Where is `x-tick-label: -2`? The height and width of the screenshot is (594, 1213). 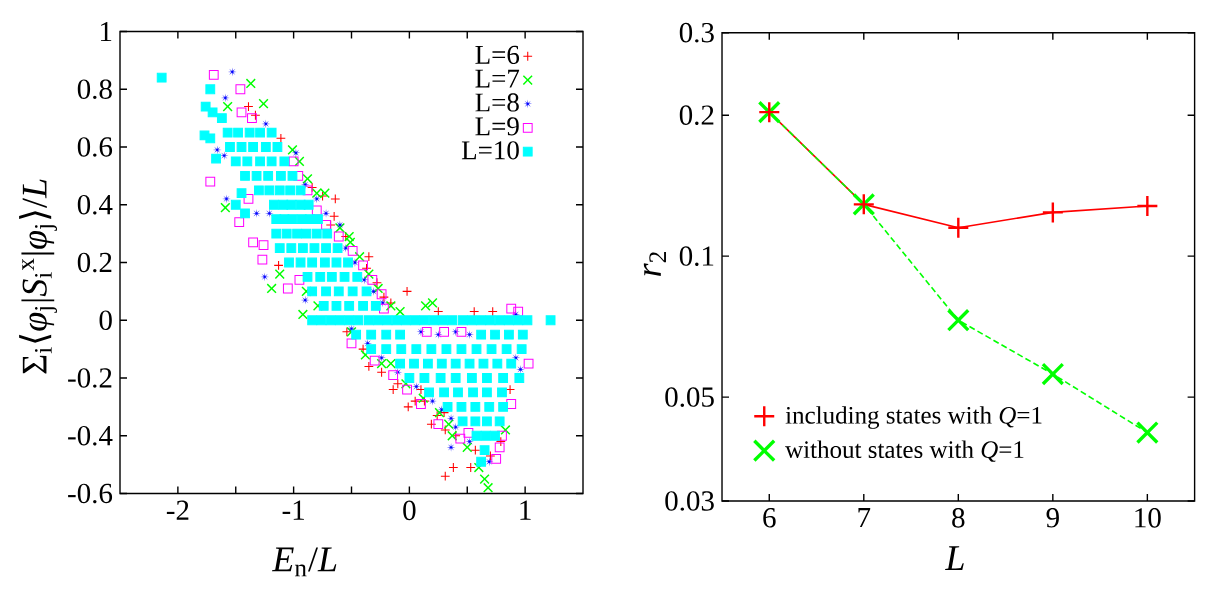
x-tick-label: -2 is located at coordinates (177, 510).